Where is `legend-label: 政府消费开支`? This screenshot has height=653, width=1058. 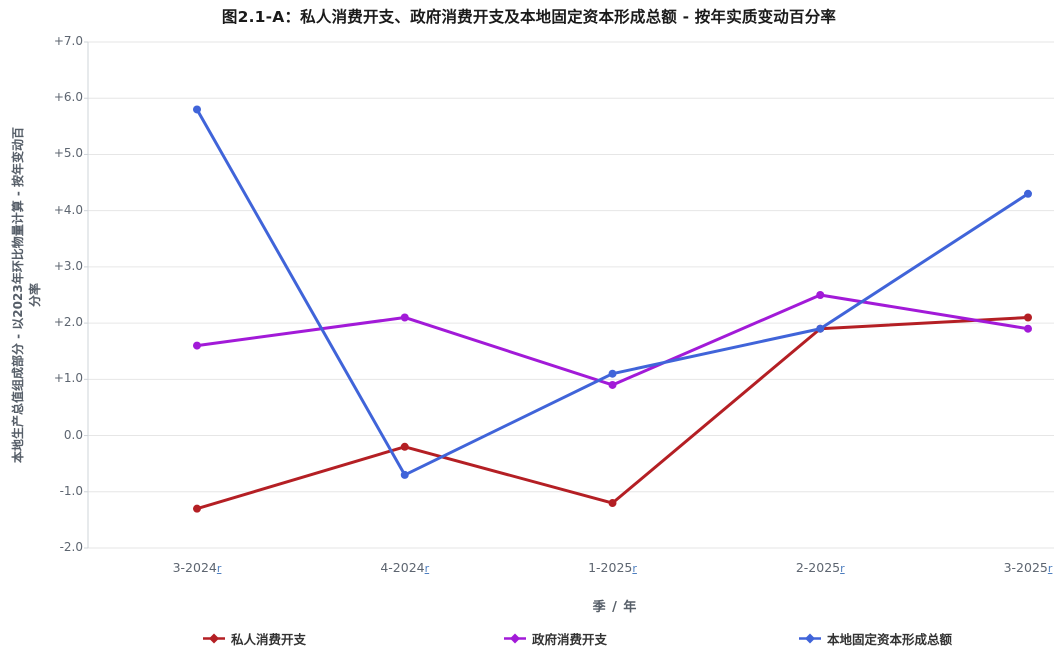 legend-label: 政府消费开支 is located at coordinates (570, 639).